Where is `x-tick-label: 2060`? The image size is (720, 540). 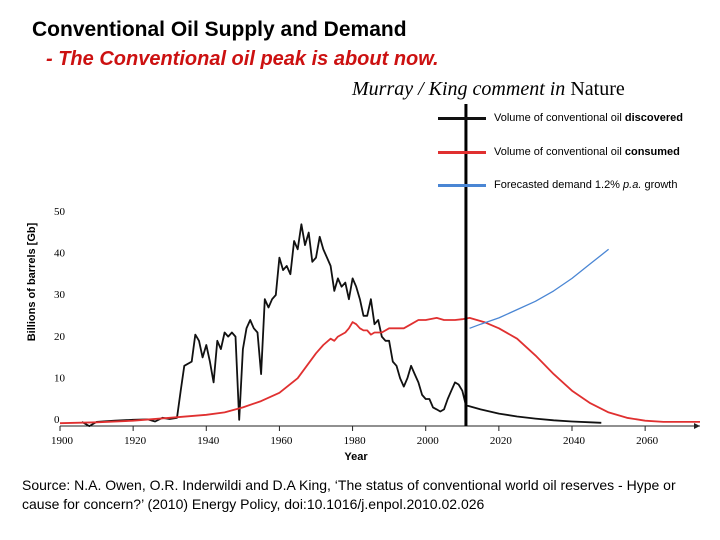
x-tick-label: 2060 is located at coordinates (647, 441).